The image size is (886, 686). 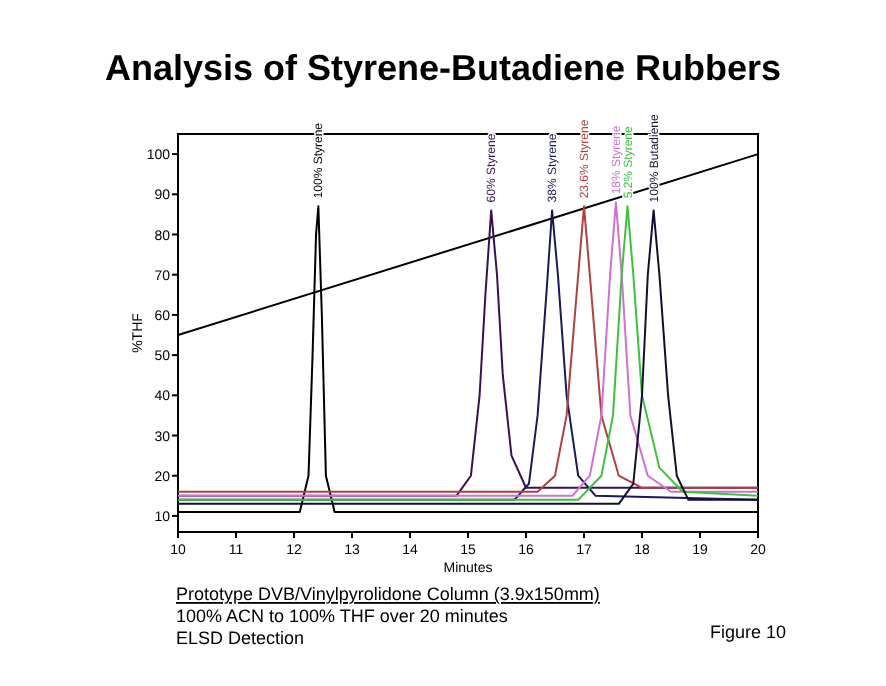 I want to click on text: Prototype DVB/Vinylpyrolidone Column (3.9x150mm), so click(x=388, y=594).